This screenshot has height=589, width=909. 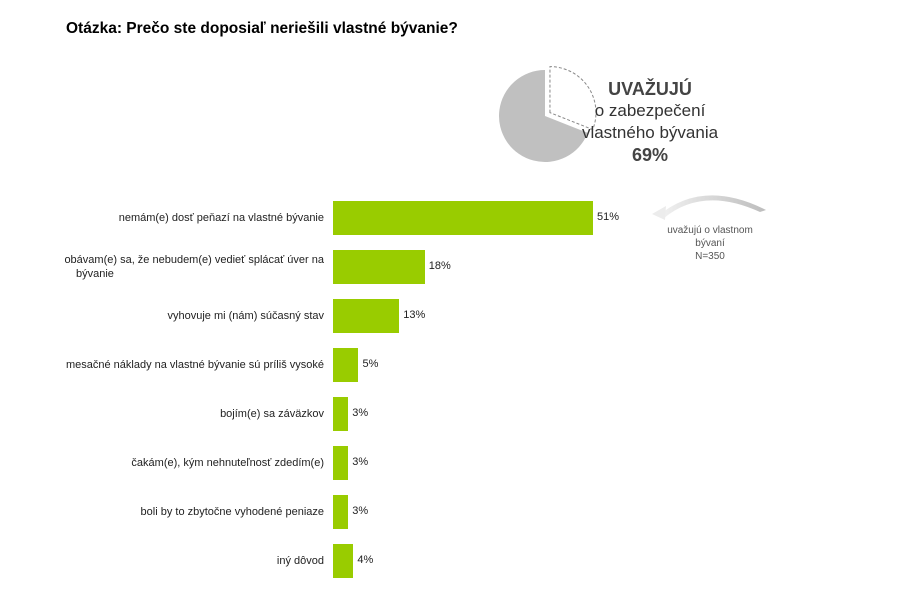 What do you see at coordinates (439, 266) in the screenshot?
I see `bar-value-label: 18%` at bounding box center [439, 266].